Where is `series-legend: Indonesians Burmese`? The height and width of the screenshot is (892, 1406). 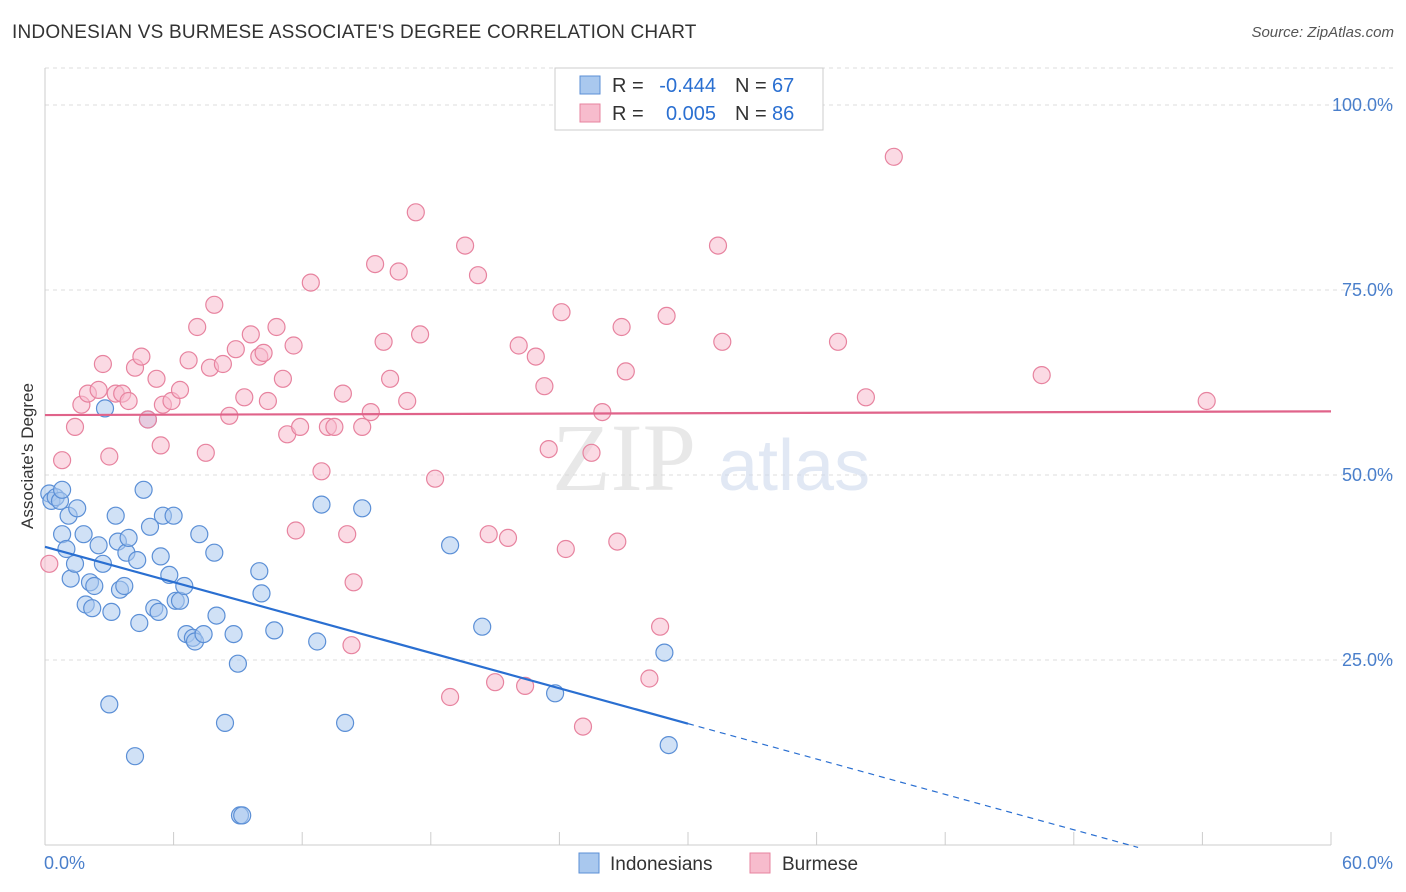 series-legend: Indonesians Burmese is located at coordinates (718, 863).